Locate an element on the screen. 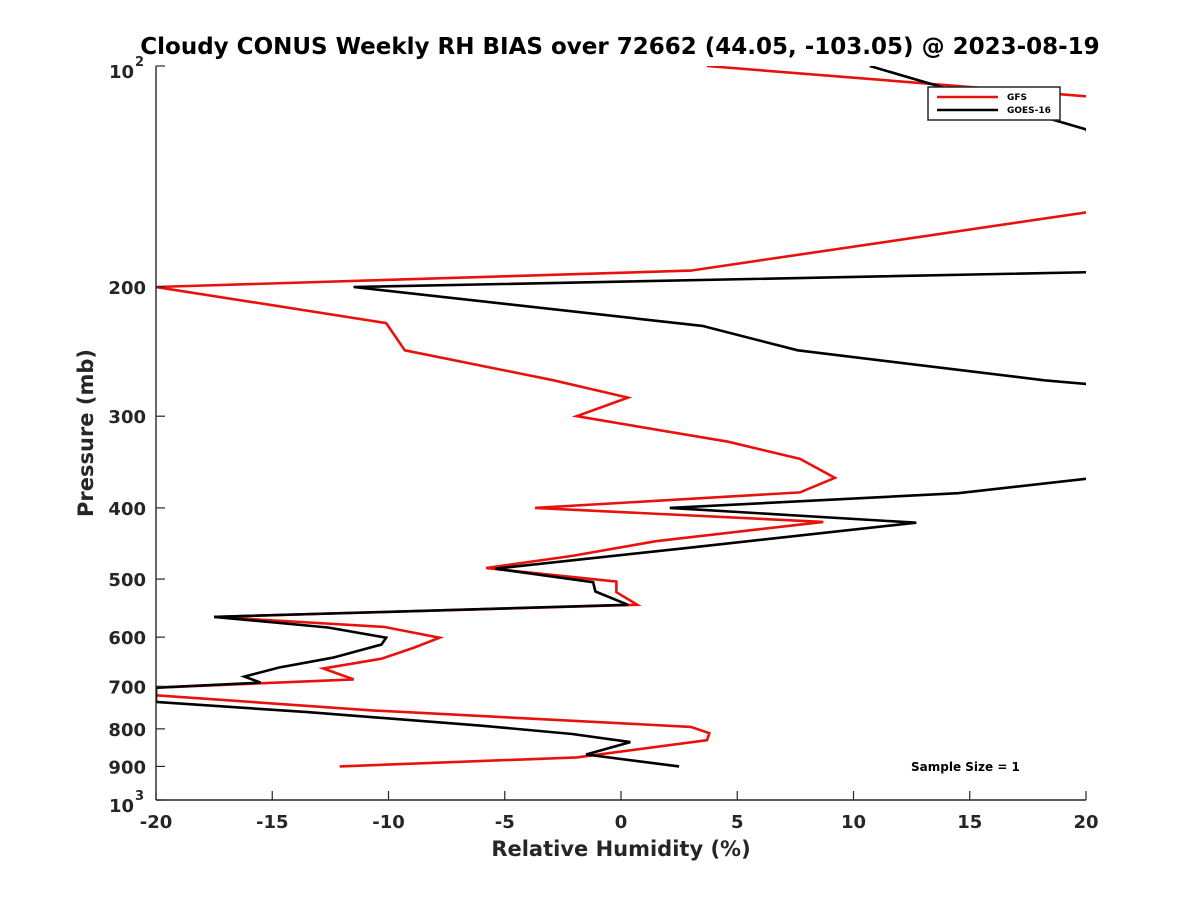  y-tick-label: 800 is located at coordinates (127, 730).